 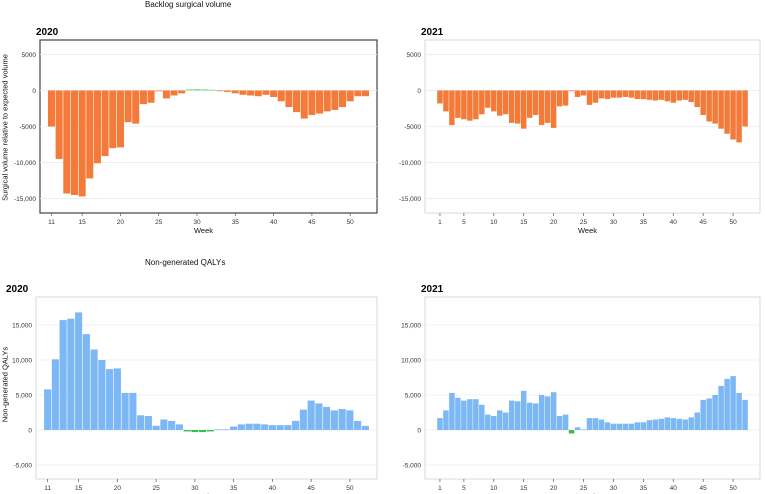 I want to click on x-tick-label: 25, so click(x=584, y=222).